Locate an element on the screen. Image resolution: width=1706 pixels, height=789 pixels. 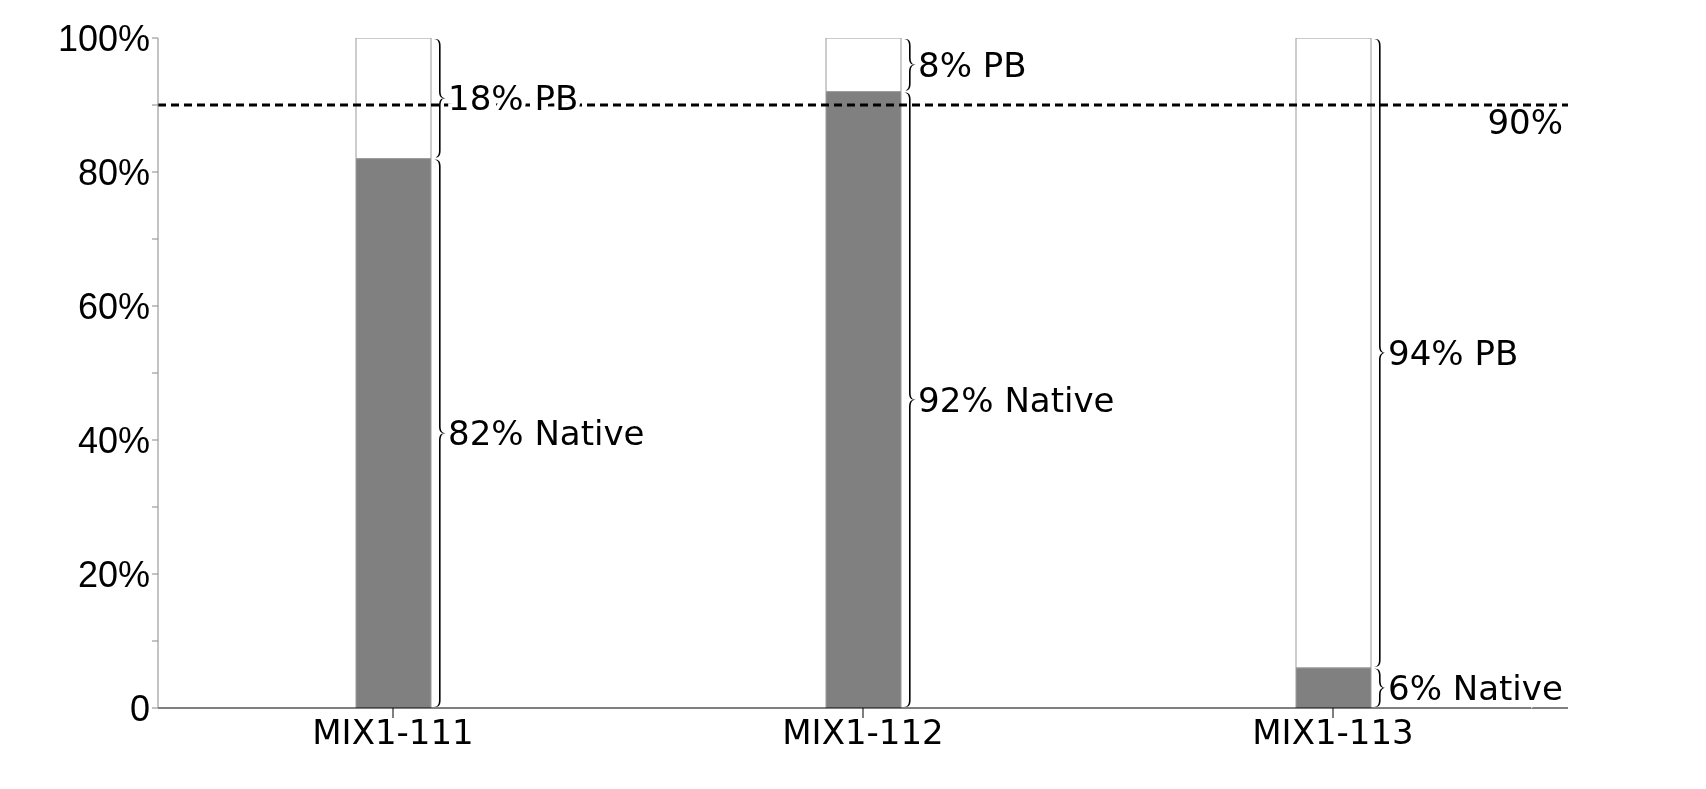
annotation: 82% Native is located at coordinates (546, 433).